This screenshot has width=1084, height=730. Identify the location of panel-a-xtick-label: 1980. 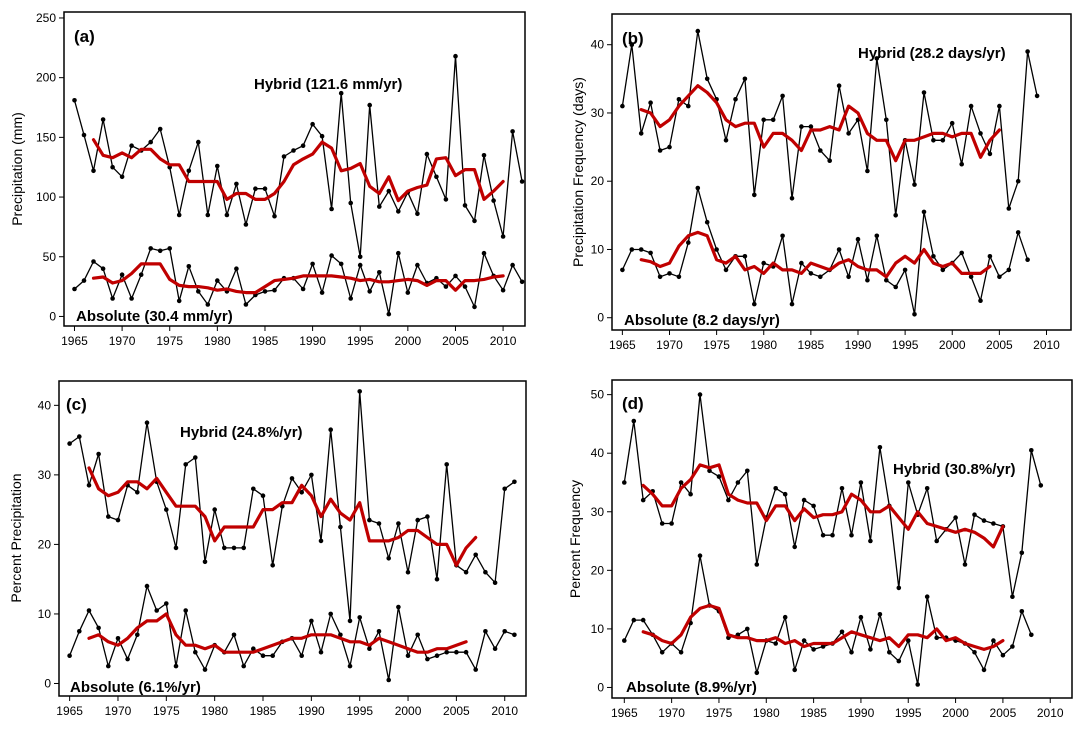
(217, 341).